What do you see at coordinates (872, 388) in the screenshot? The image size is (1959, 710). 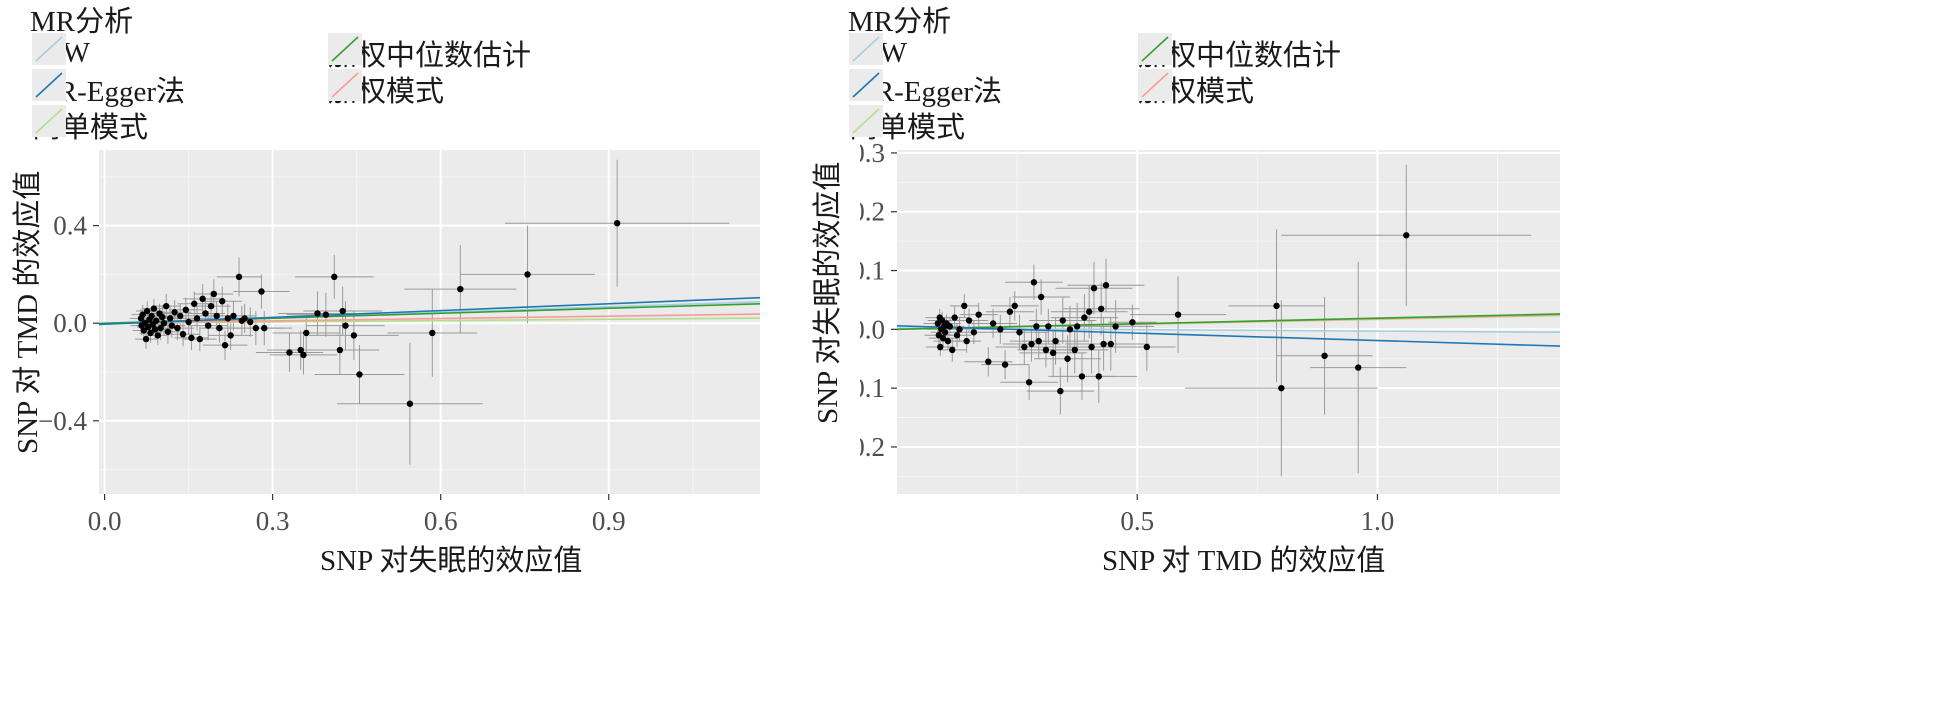 I see `y-tick-label: −0.1` at bounding box center [872, 388].